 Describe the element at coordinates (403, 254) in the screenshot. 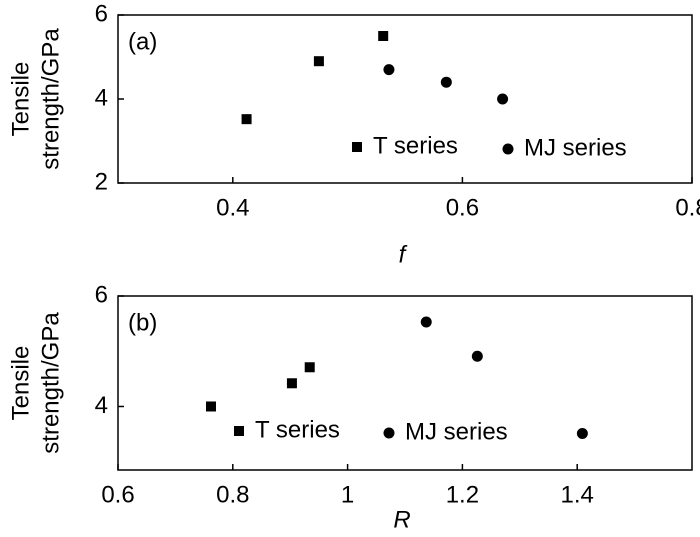

I see `x-axis-label: f` at that location.